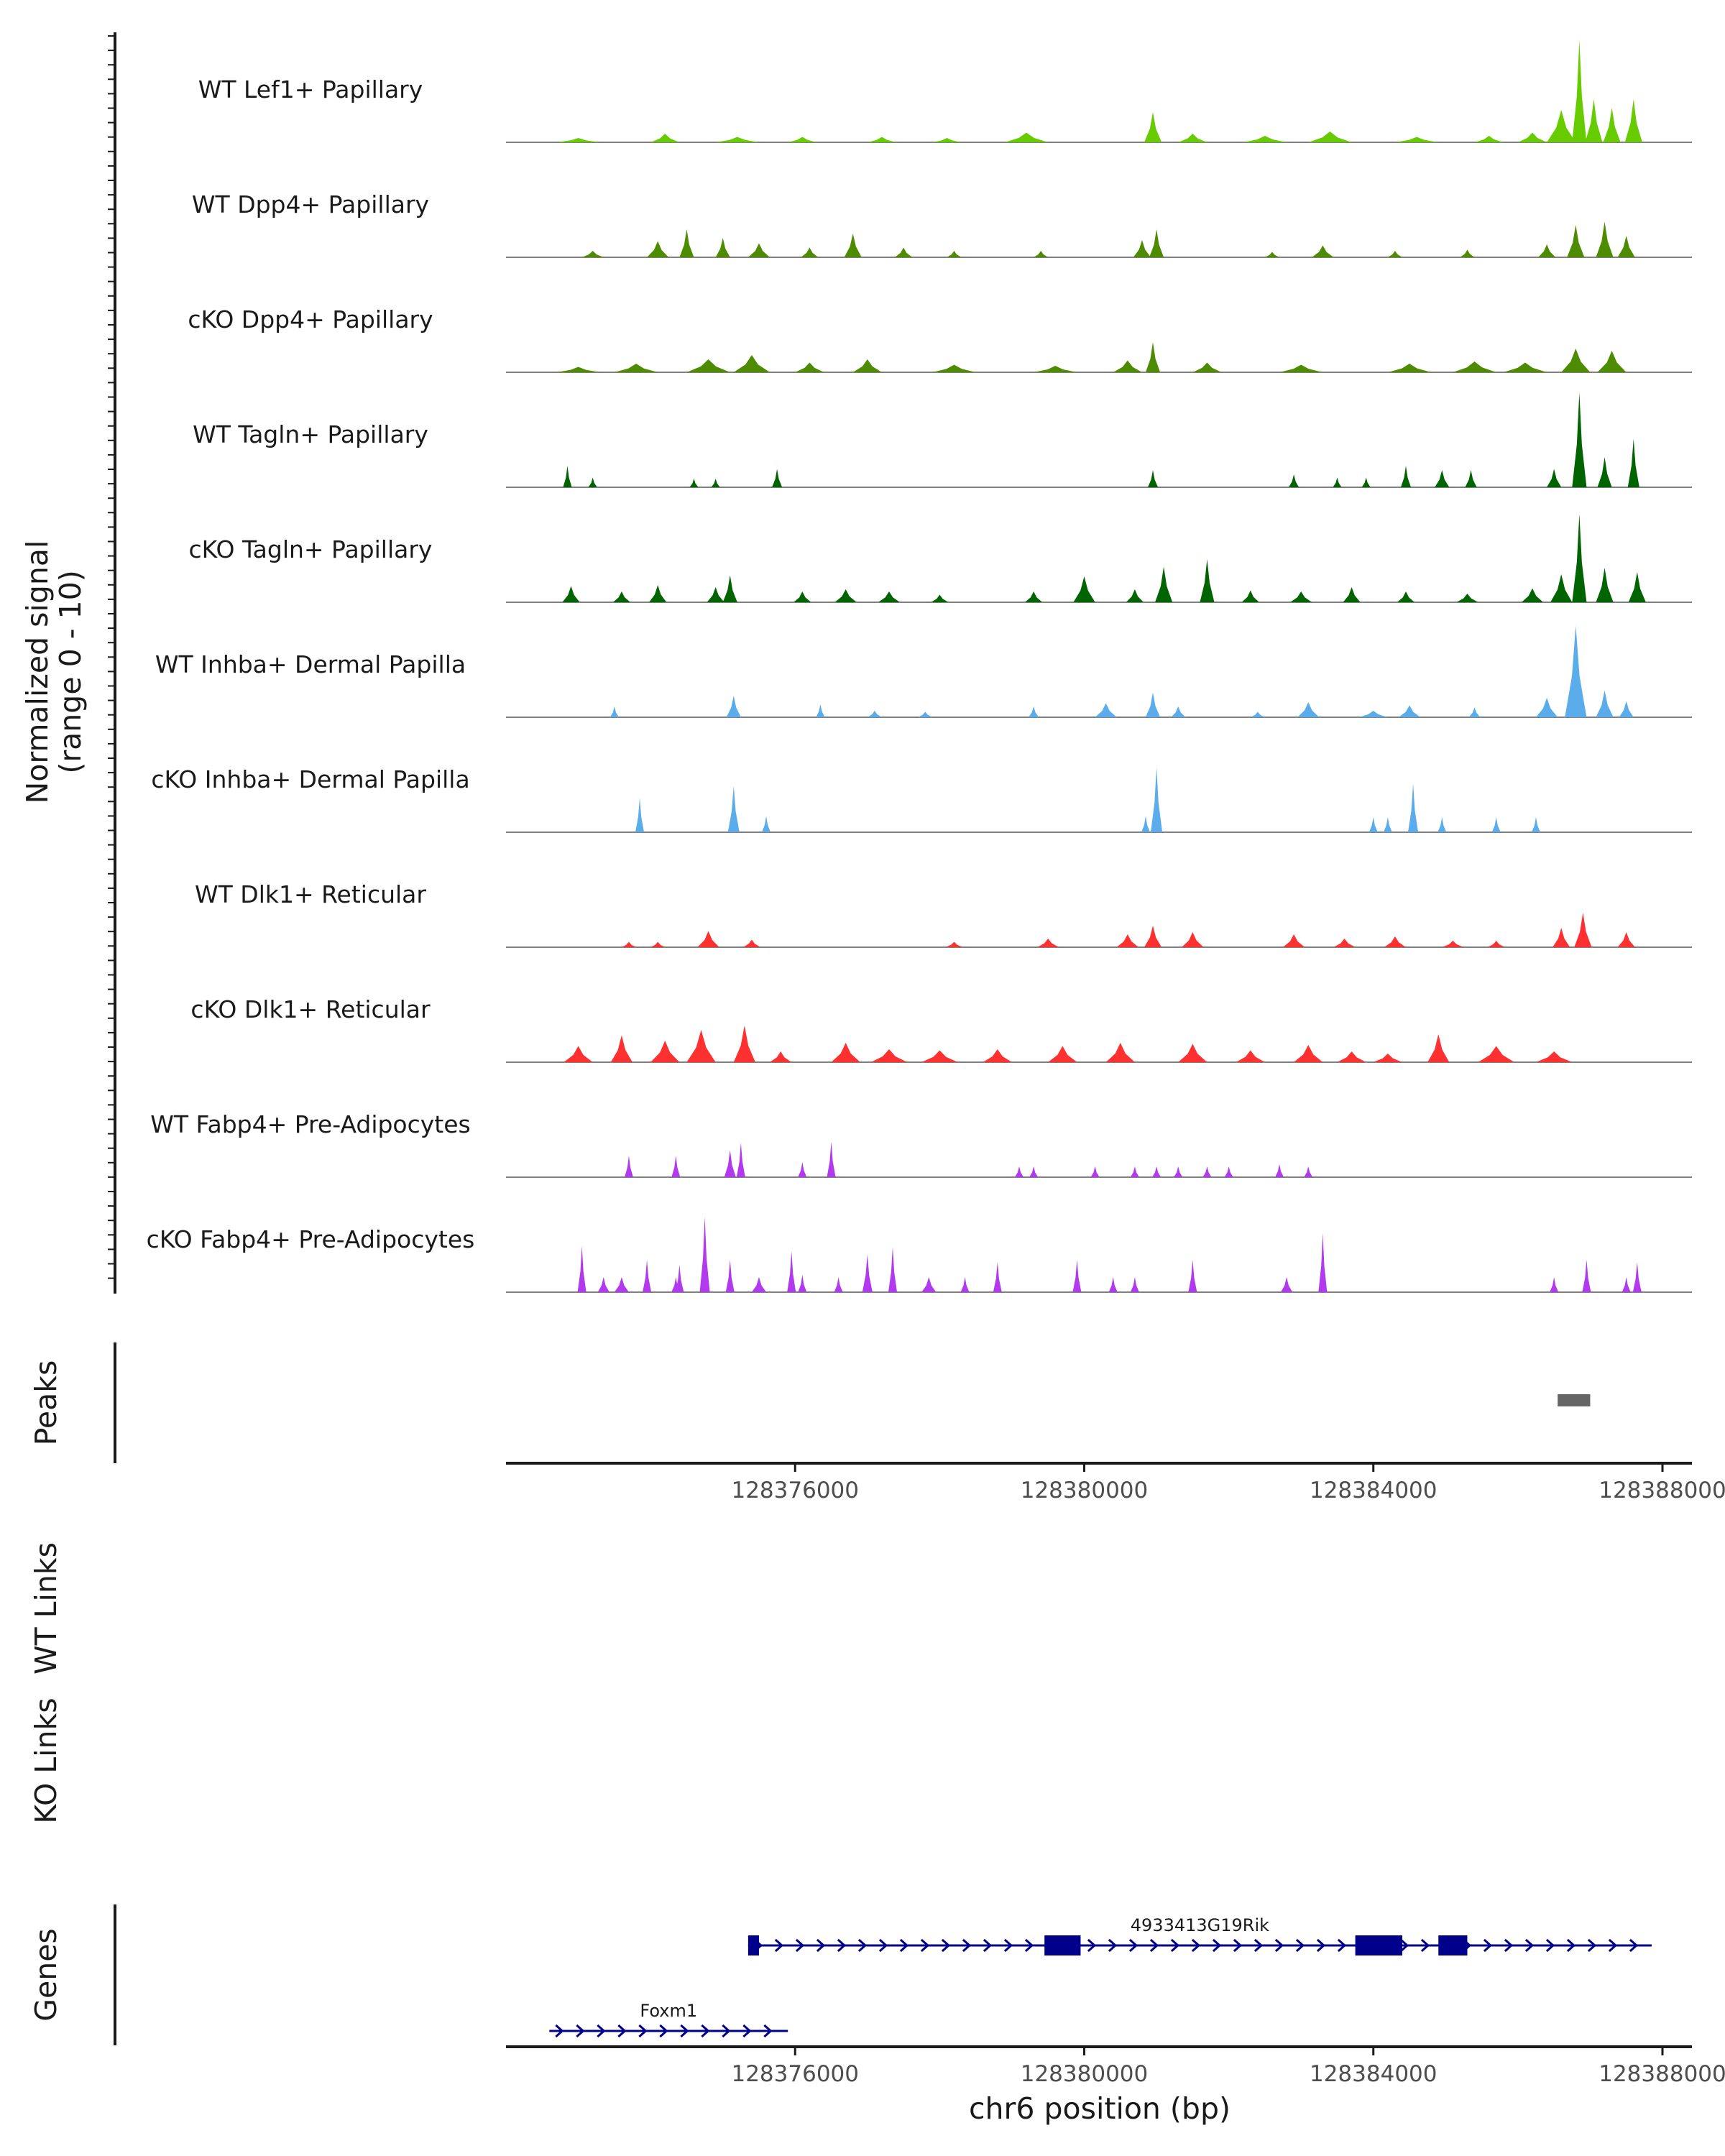  What do you see at coordinates (310, 319) in the screenshot?
I see `track-label: cKO Dpp4+ Papillary` at bounding box center [310, 319].